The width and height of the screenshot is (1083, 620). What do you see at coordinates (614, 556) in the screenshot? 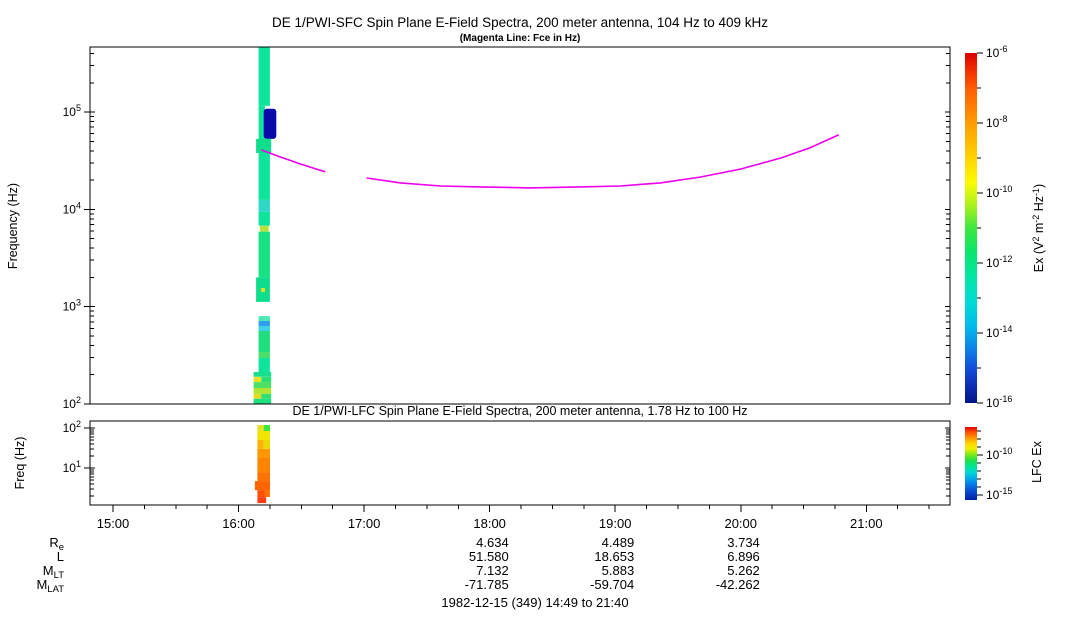
I see `ephemeris-value: 18.653` at bounding box center [614, 556].